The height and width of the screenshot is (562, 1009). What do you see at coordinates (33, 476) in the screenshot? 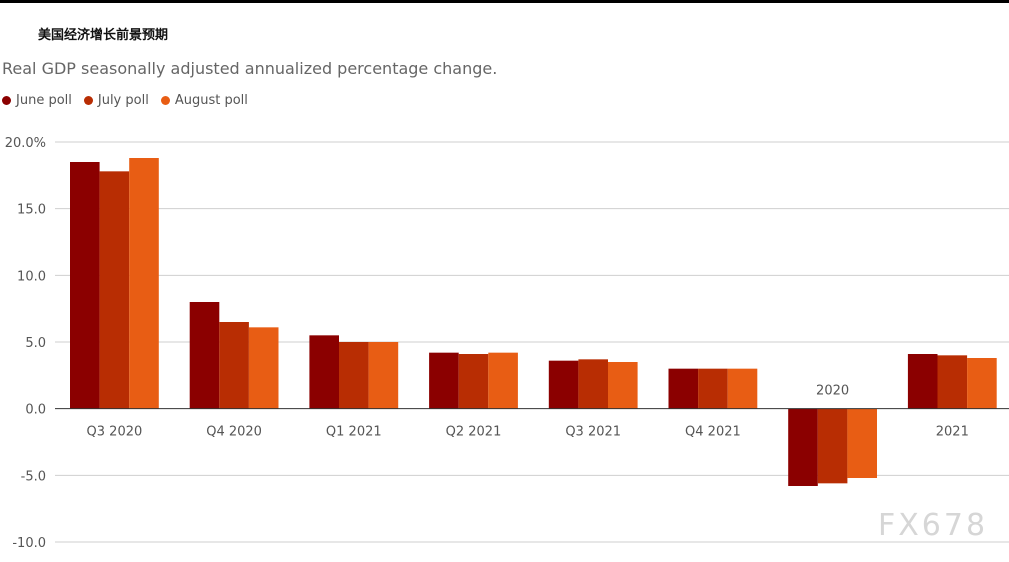
I see `y-tick-label: -5.0` at bounding box center [33, 476].